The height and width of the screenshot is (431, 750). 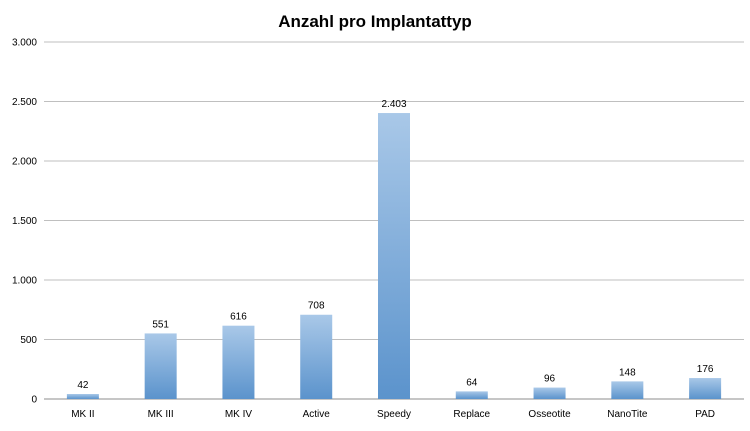 I want to click on data-label: 64, so click(x=472, y=382).